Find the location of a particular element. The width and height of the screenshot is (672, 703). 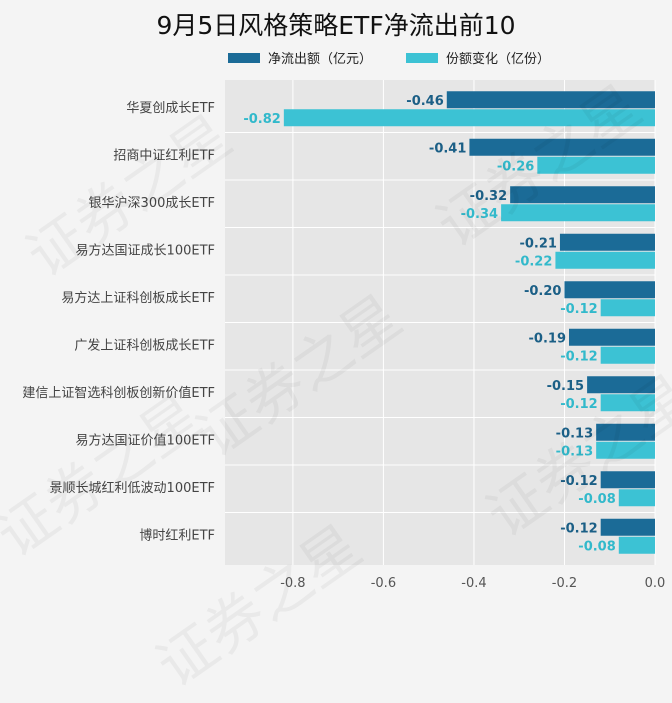

data-label-outflow: -0.32 is located at coordinates (488, 196).